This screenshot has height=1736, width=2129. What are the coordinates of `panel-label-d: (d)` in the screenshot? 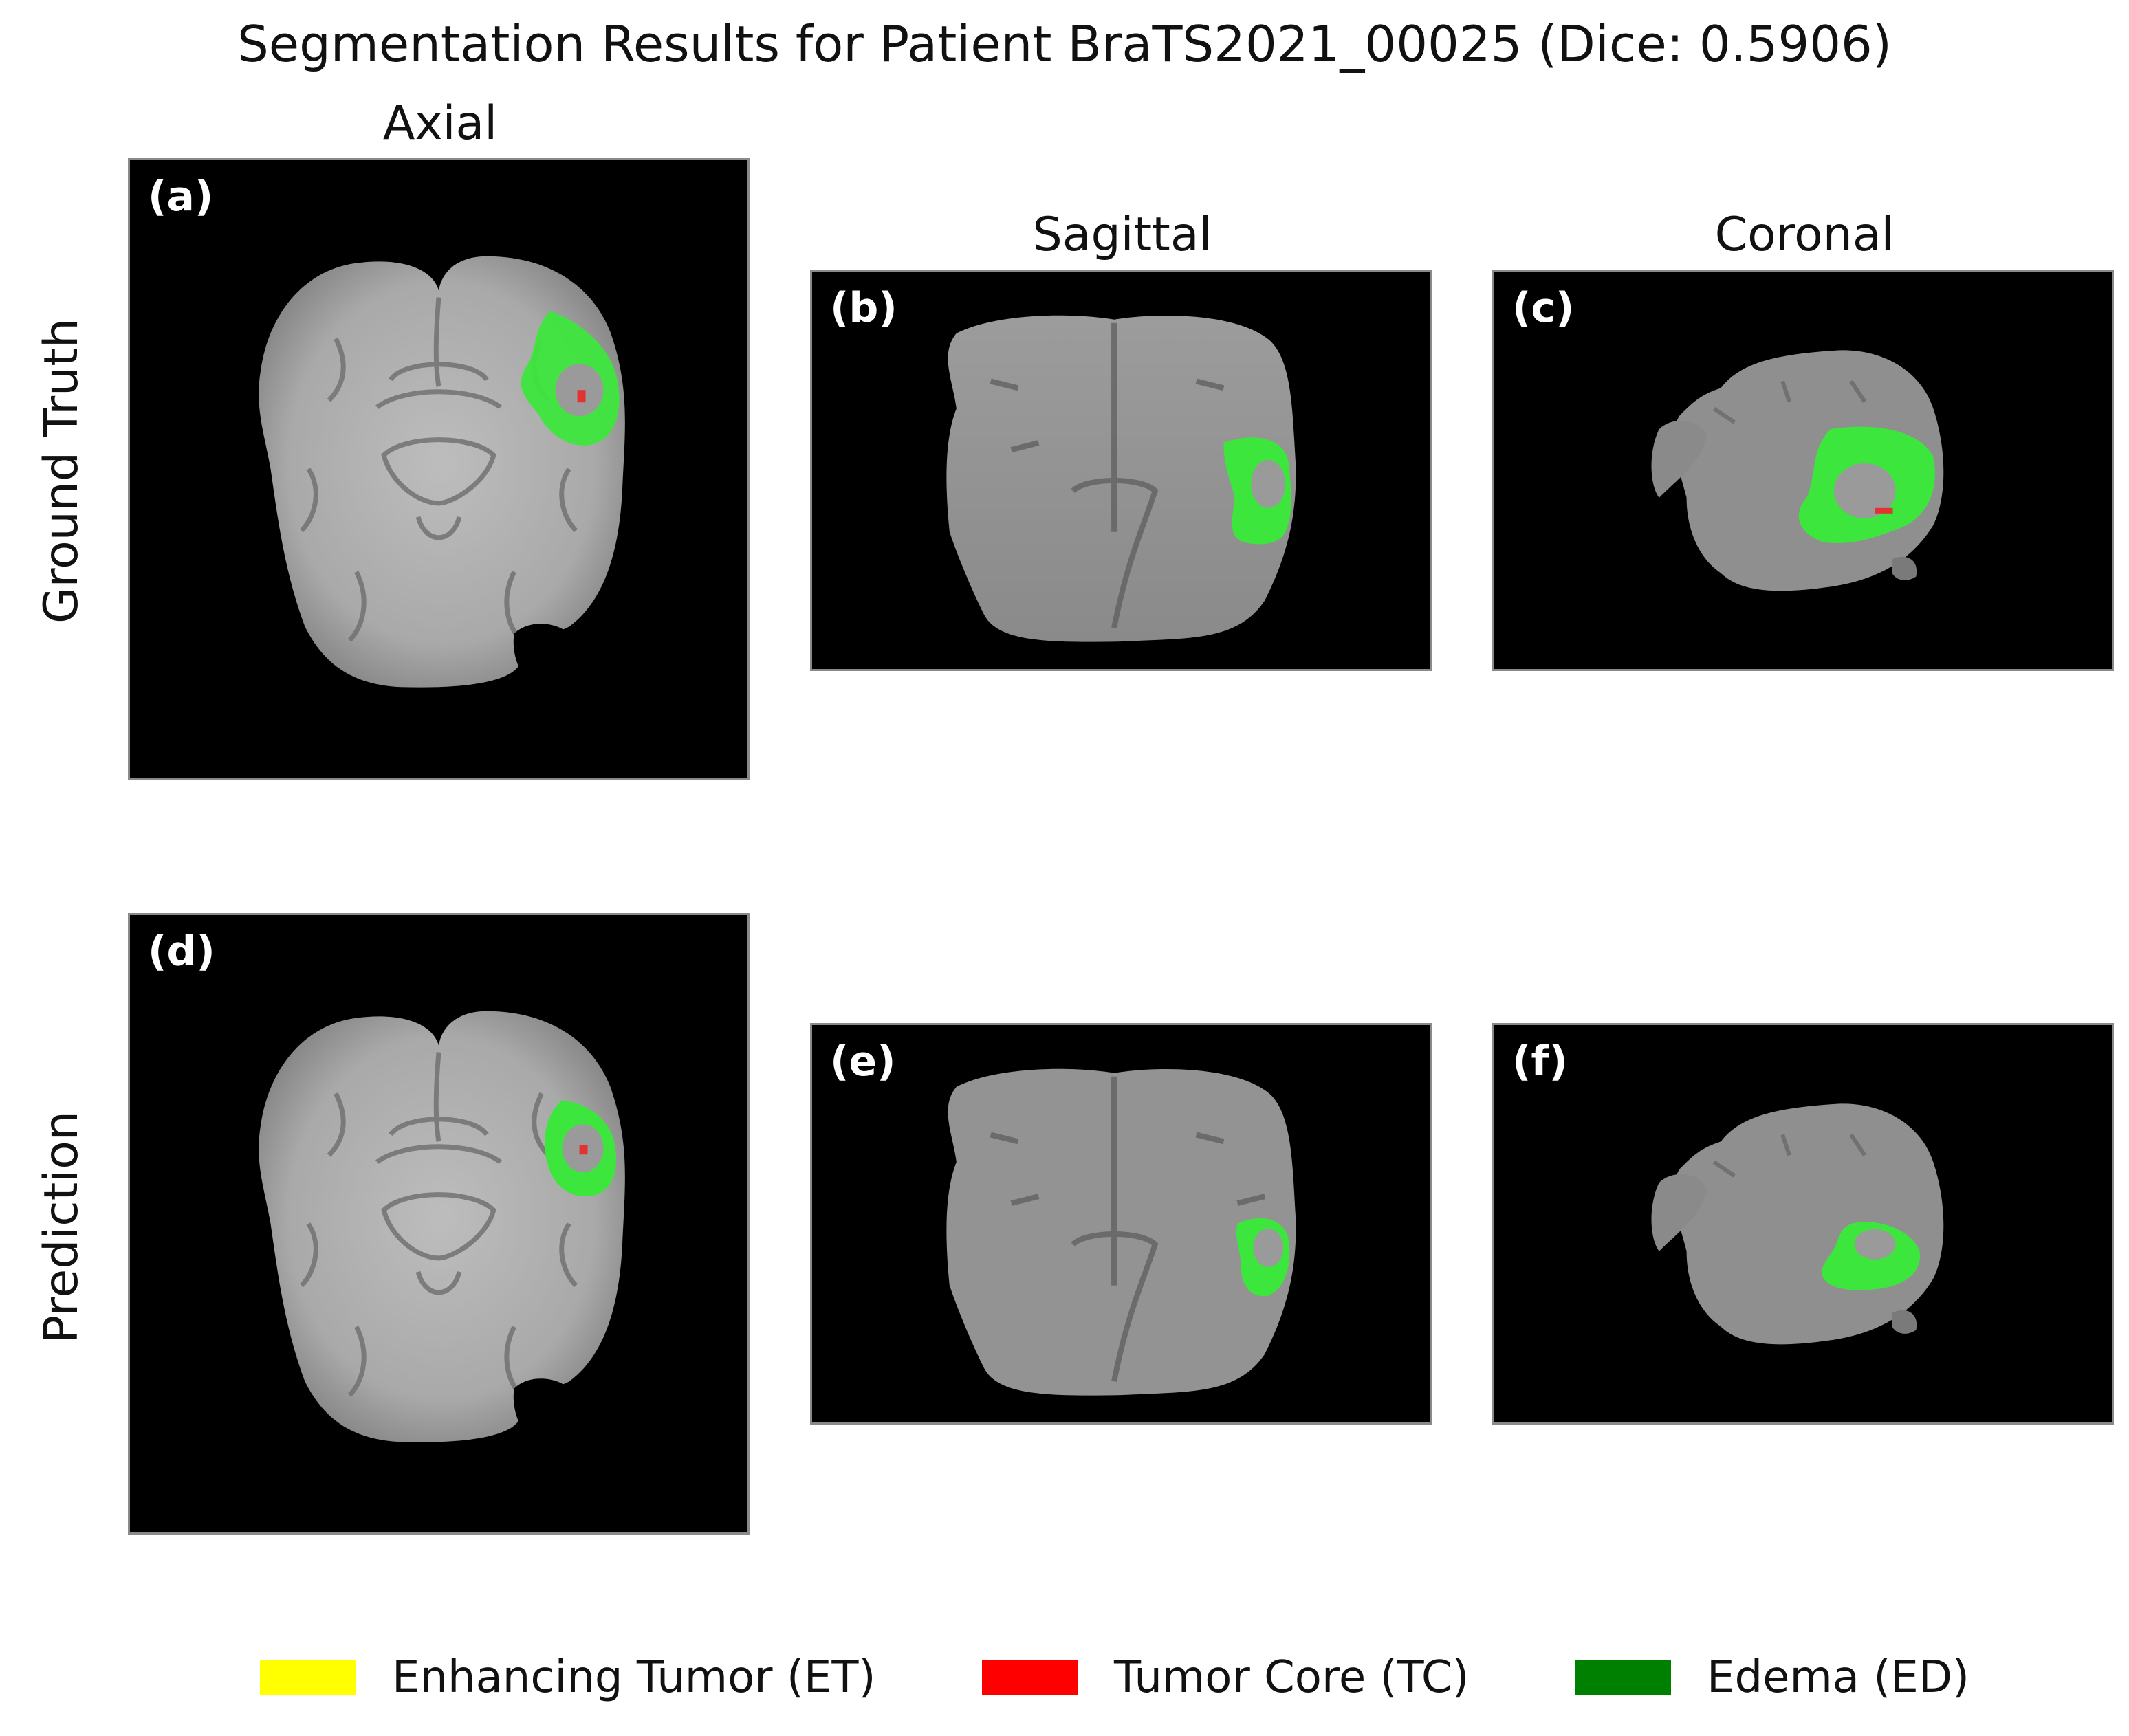 It's located at (181, 951).